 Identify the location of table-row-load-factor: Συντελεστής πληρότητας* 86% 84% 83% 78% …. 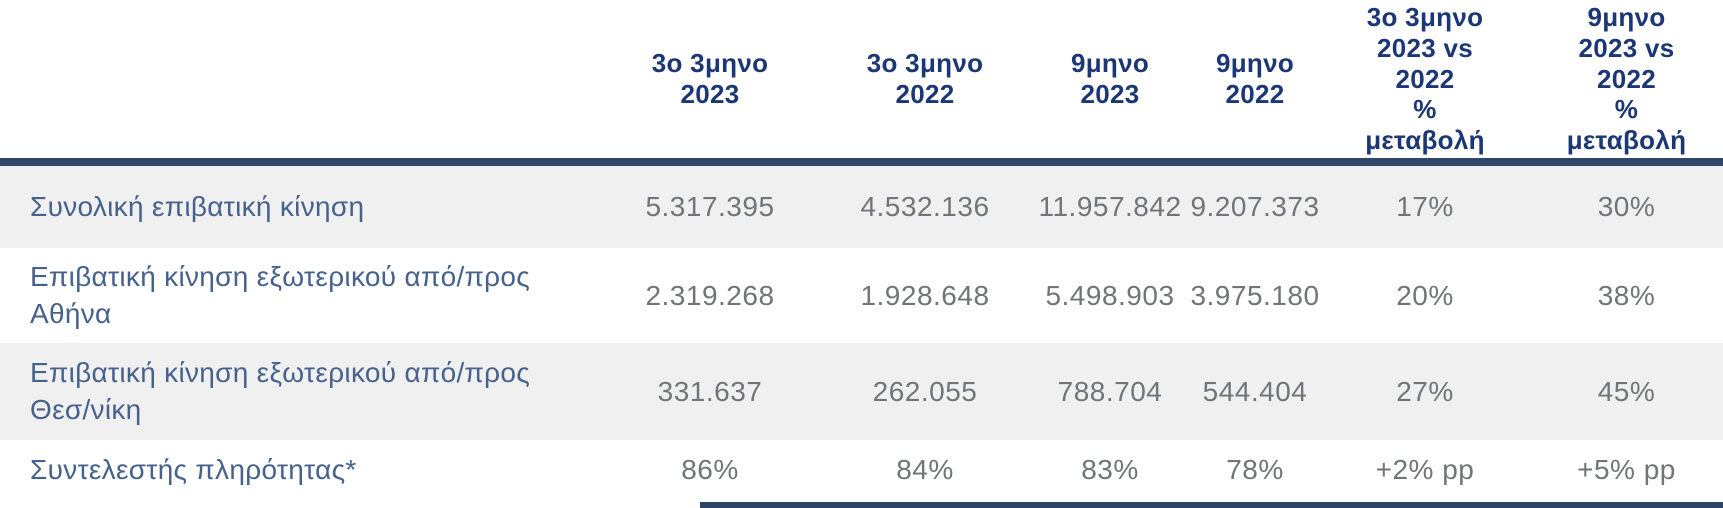
(861, 470).